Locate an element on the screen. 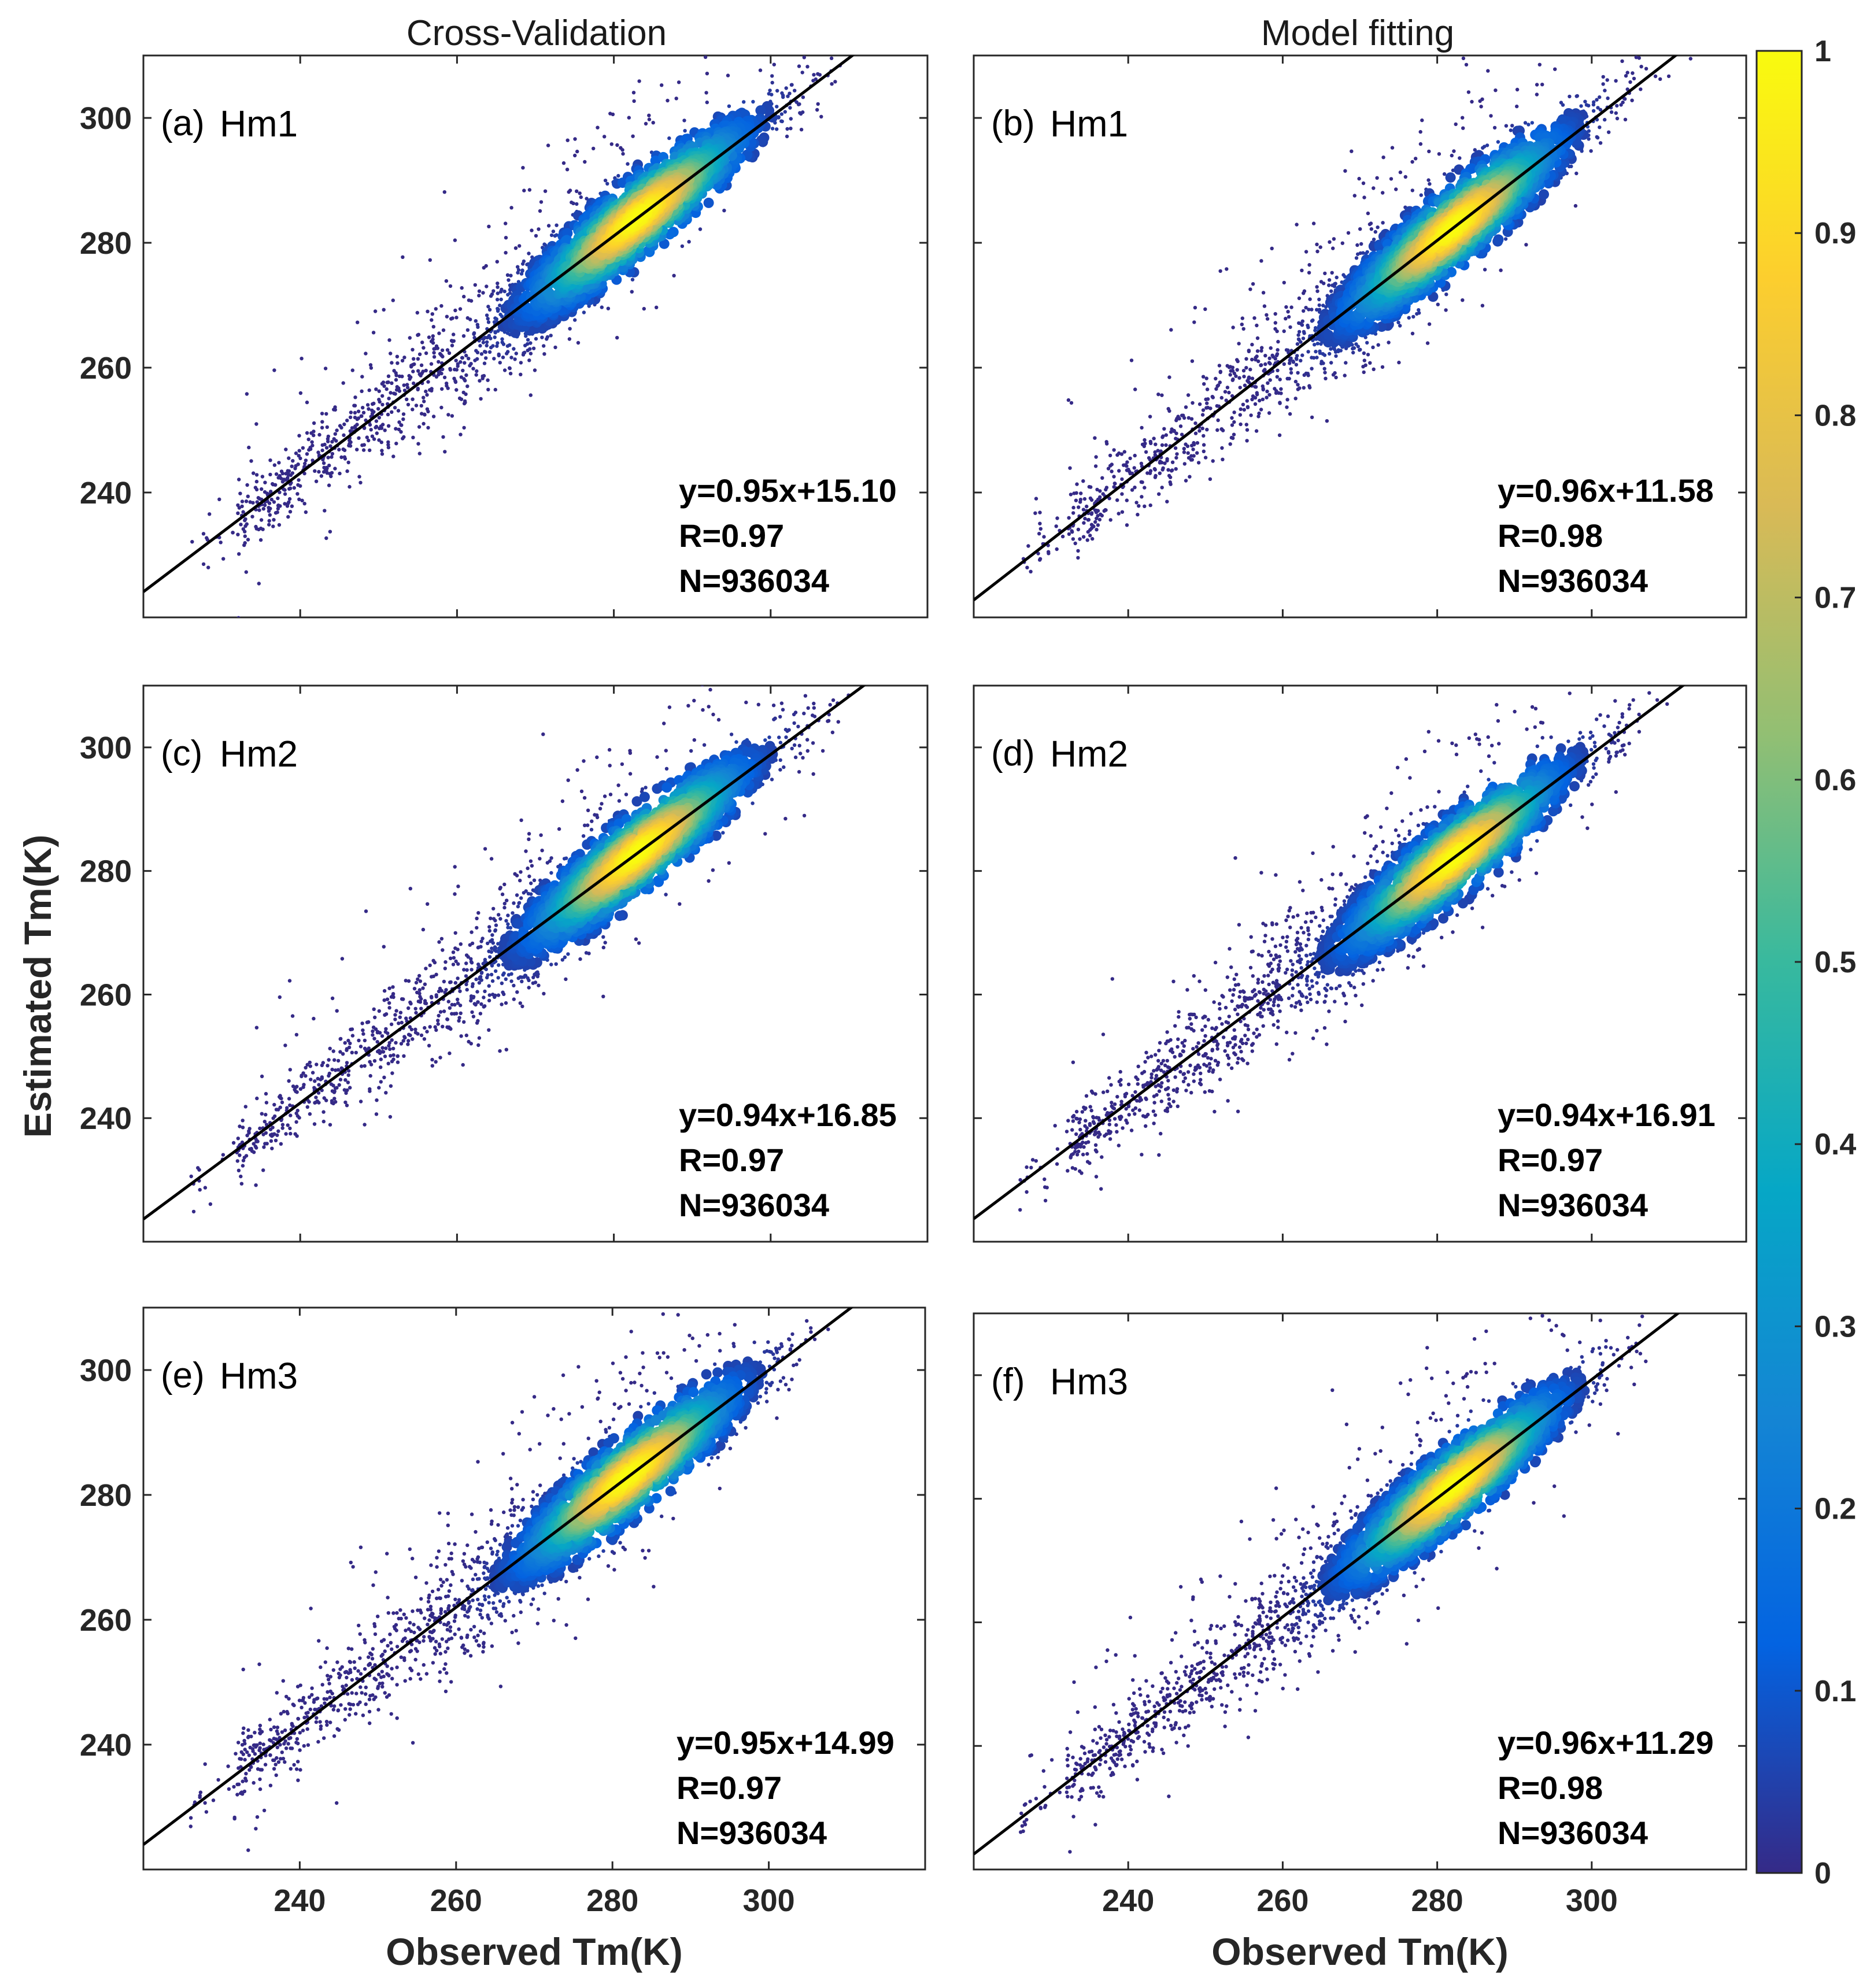  panel-tag: (a) is located at coordinates (183, 123).